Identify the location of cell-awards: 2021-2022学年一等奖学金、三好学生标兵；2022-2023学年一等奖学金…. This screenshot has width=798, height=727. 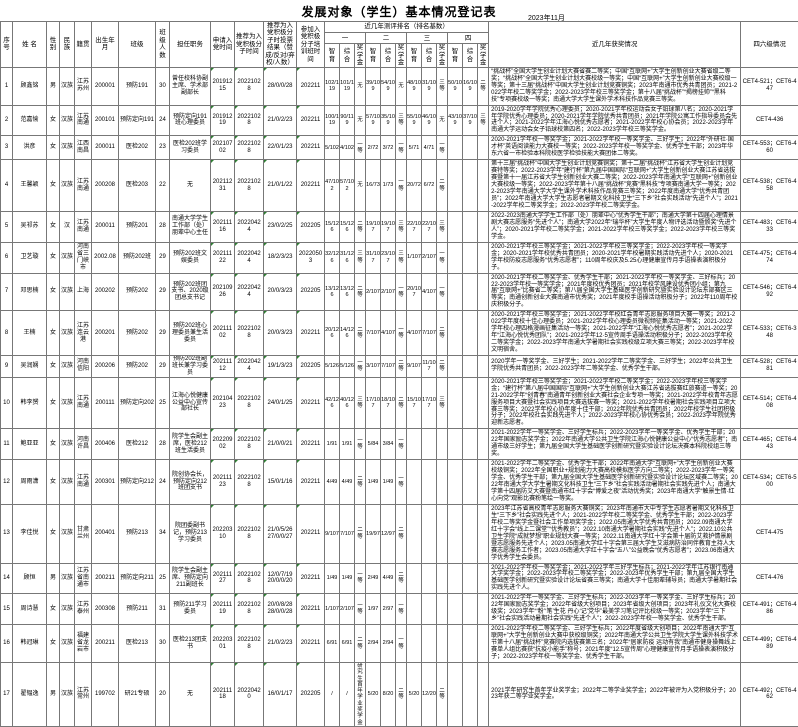
(615, 609).